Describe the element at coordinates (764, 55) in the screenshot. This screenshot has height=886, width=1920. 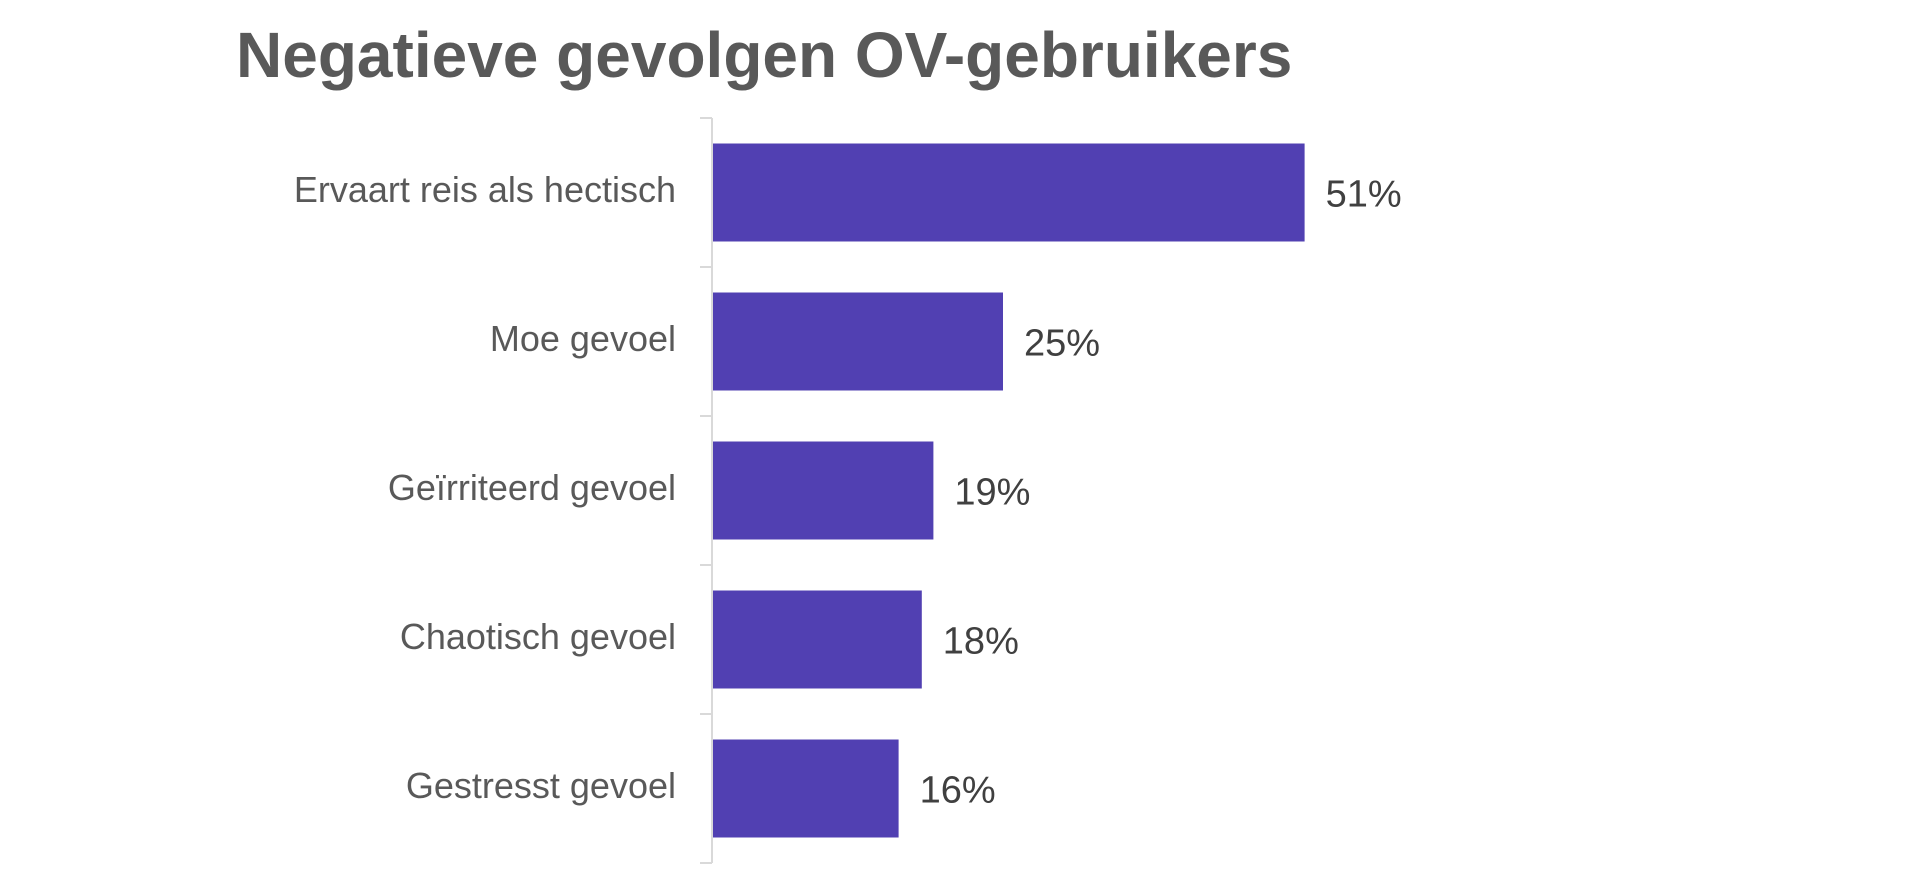
I see `chart-title: Negatieve gevolgen OV-gebruikers` at that location.